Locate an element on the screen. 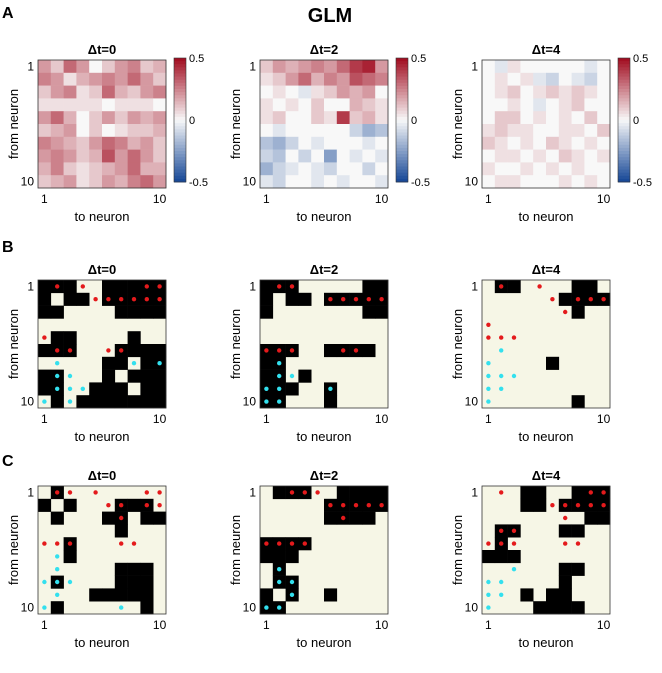 Image resolution: width=662 pixels, height=673 pixels. subplot-title: Δt=0 is located at coordinates (102, 49).